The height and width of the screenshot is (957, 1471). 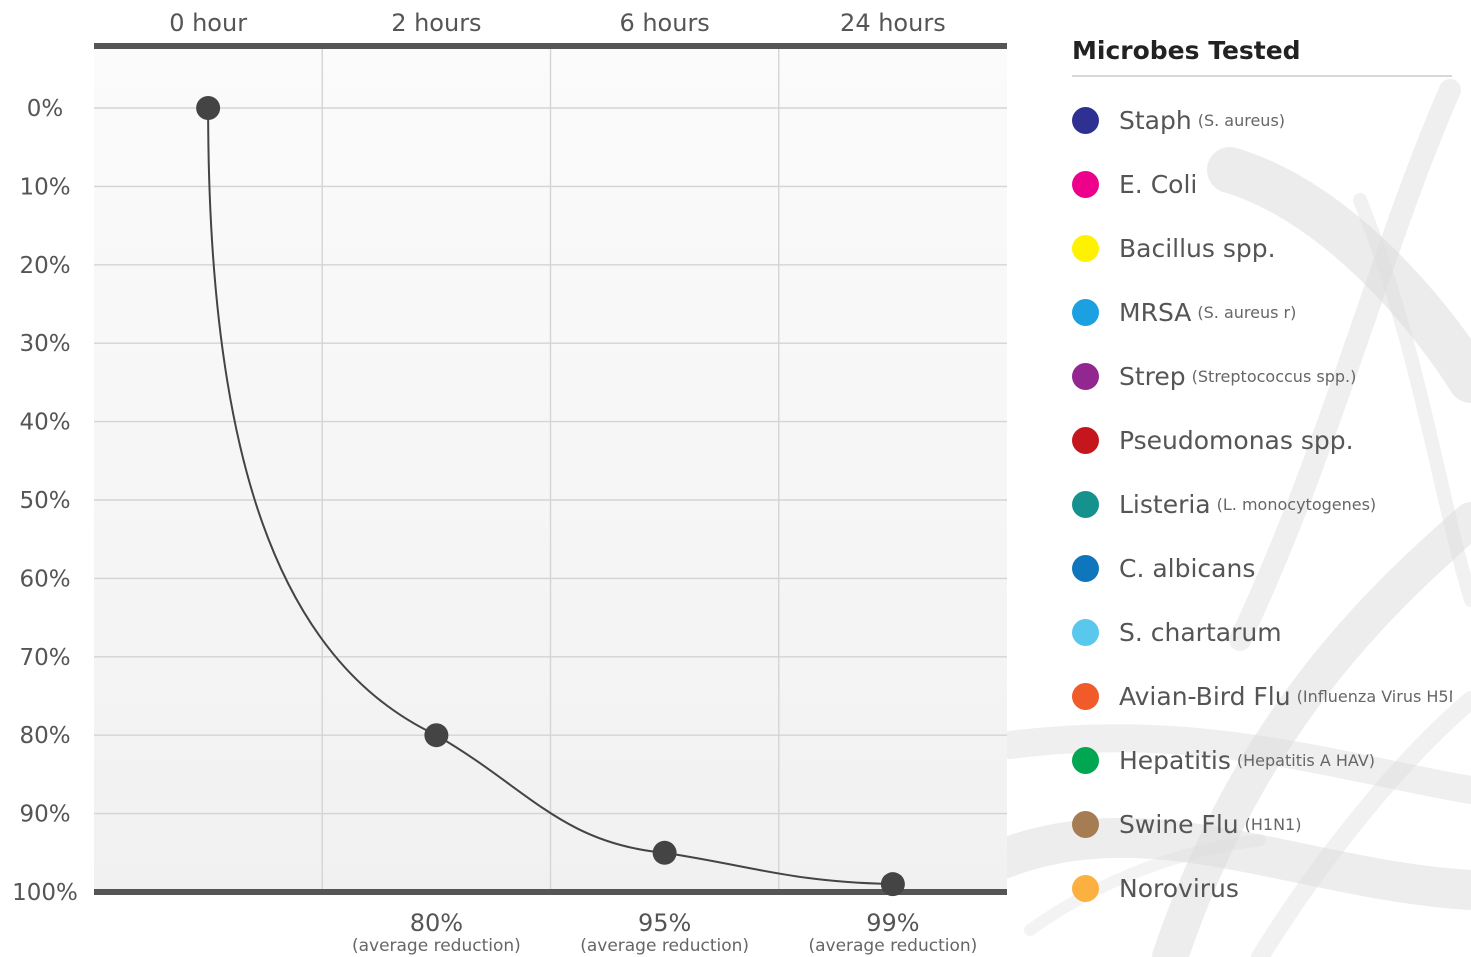 What do you see at coordinates (436, 23) in the screenshot?
I see `x-tick-label: 2 hours` at bounding box center [436, 23].